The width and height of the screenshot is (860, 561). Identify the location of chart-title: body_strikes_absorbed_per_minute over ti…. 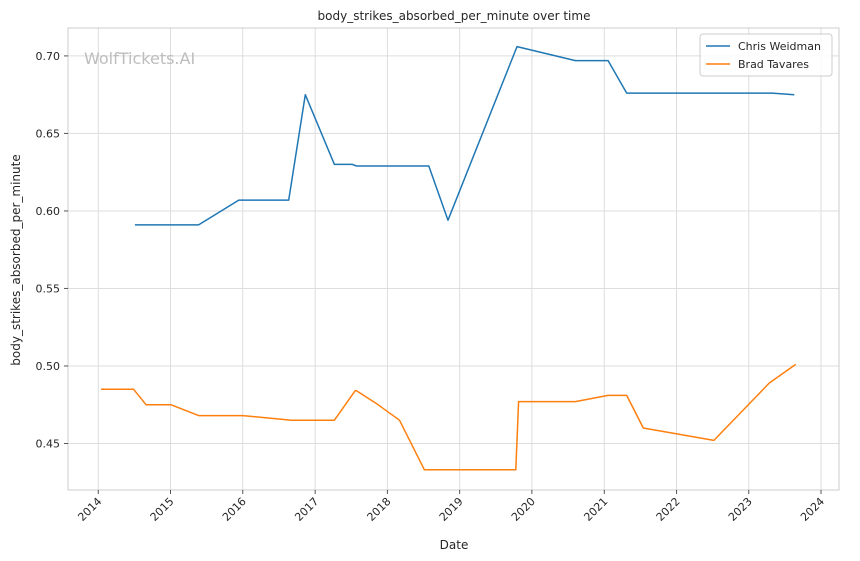
(454, 16).